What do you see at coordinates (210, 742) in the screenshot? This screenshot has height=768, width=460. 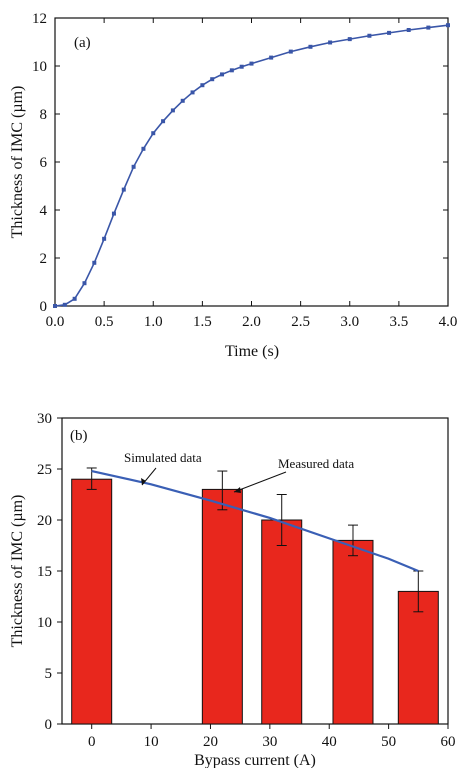 I see `chart-b-xtick-label: 20` at bounding box center [210, 742].